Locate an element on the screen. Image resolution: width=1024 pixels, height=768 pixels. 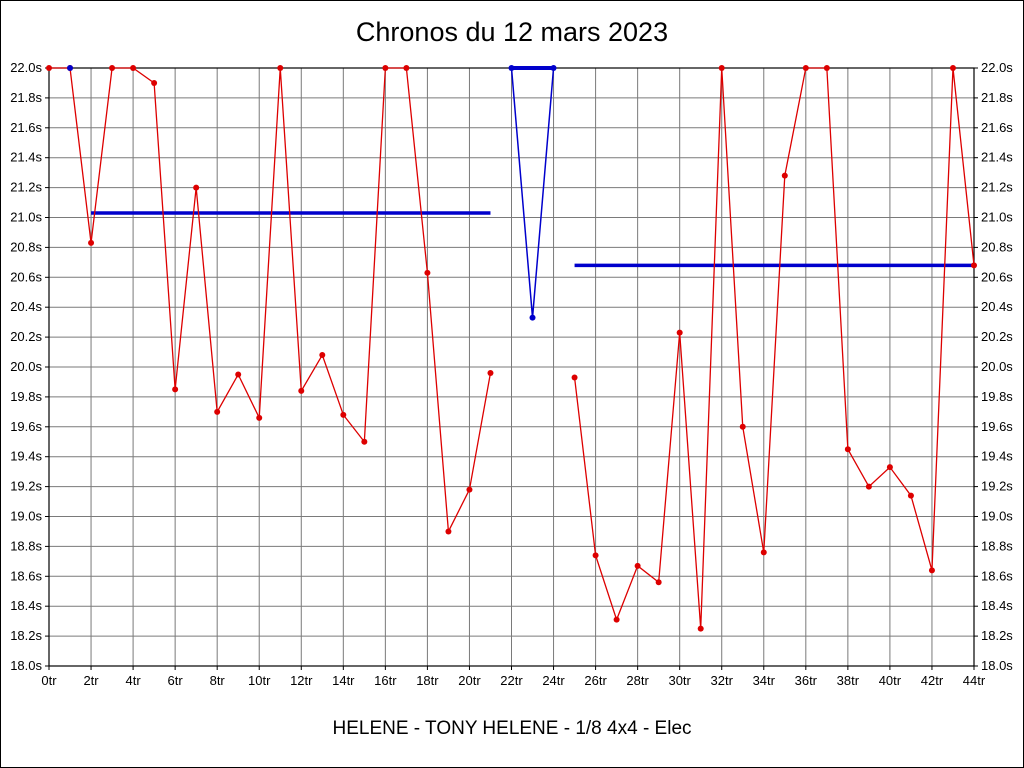
y-tick-label-left: 19.4s is located at coordinates (26, 456).